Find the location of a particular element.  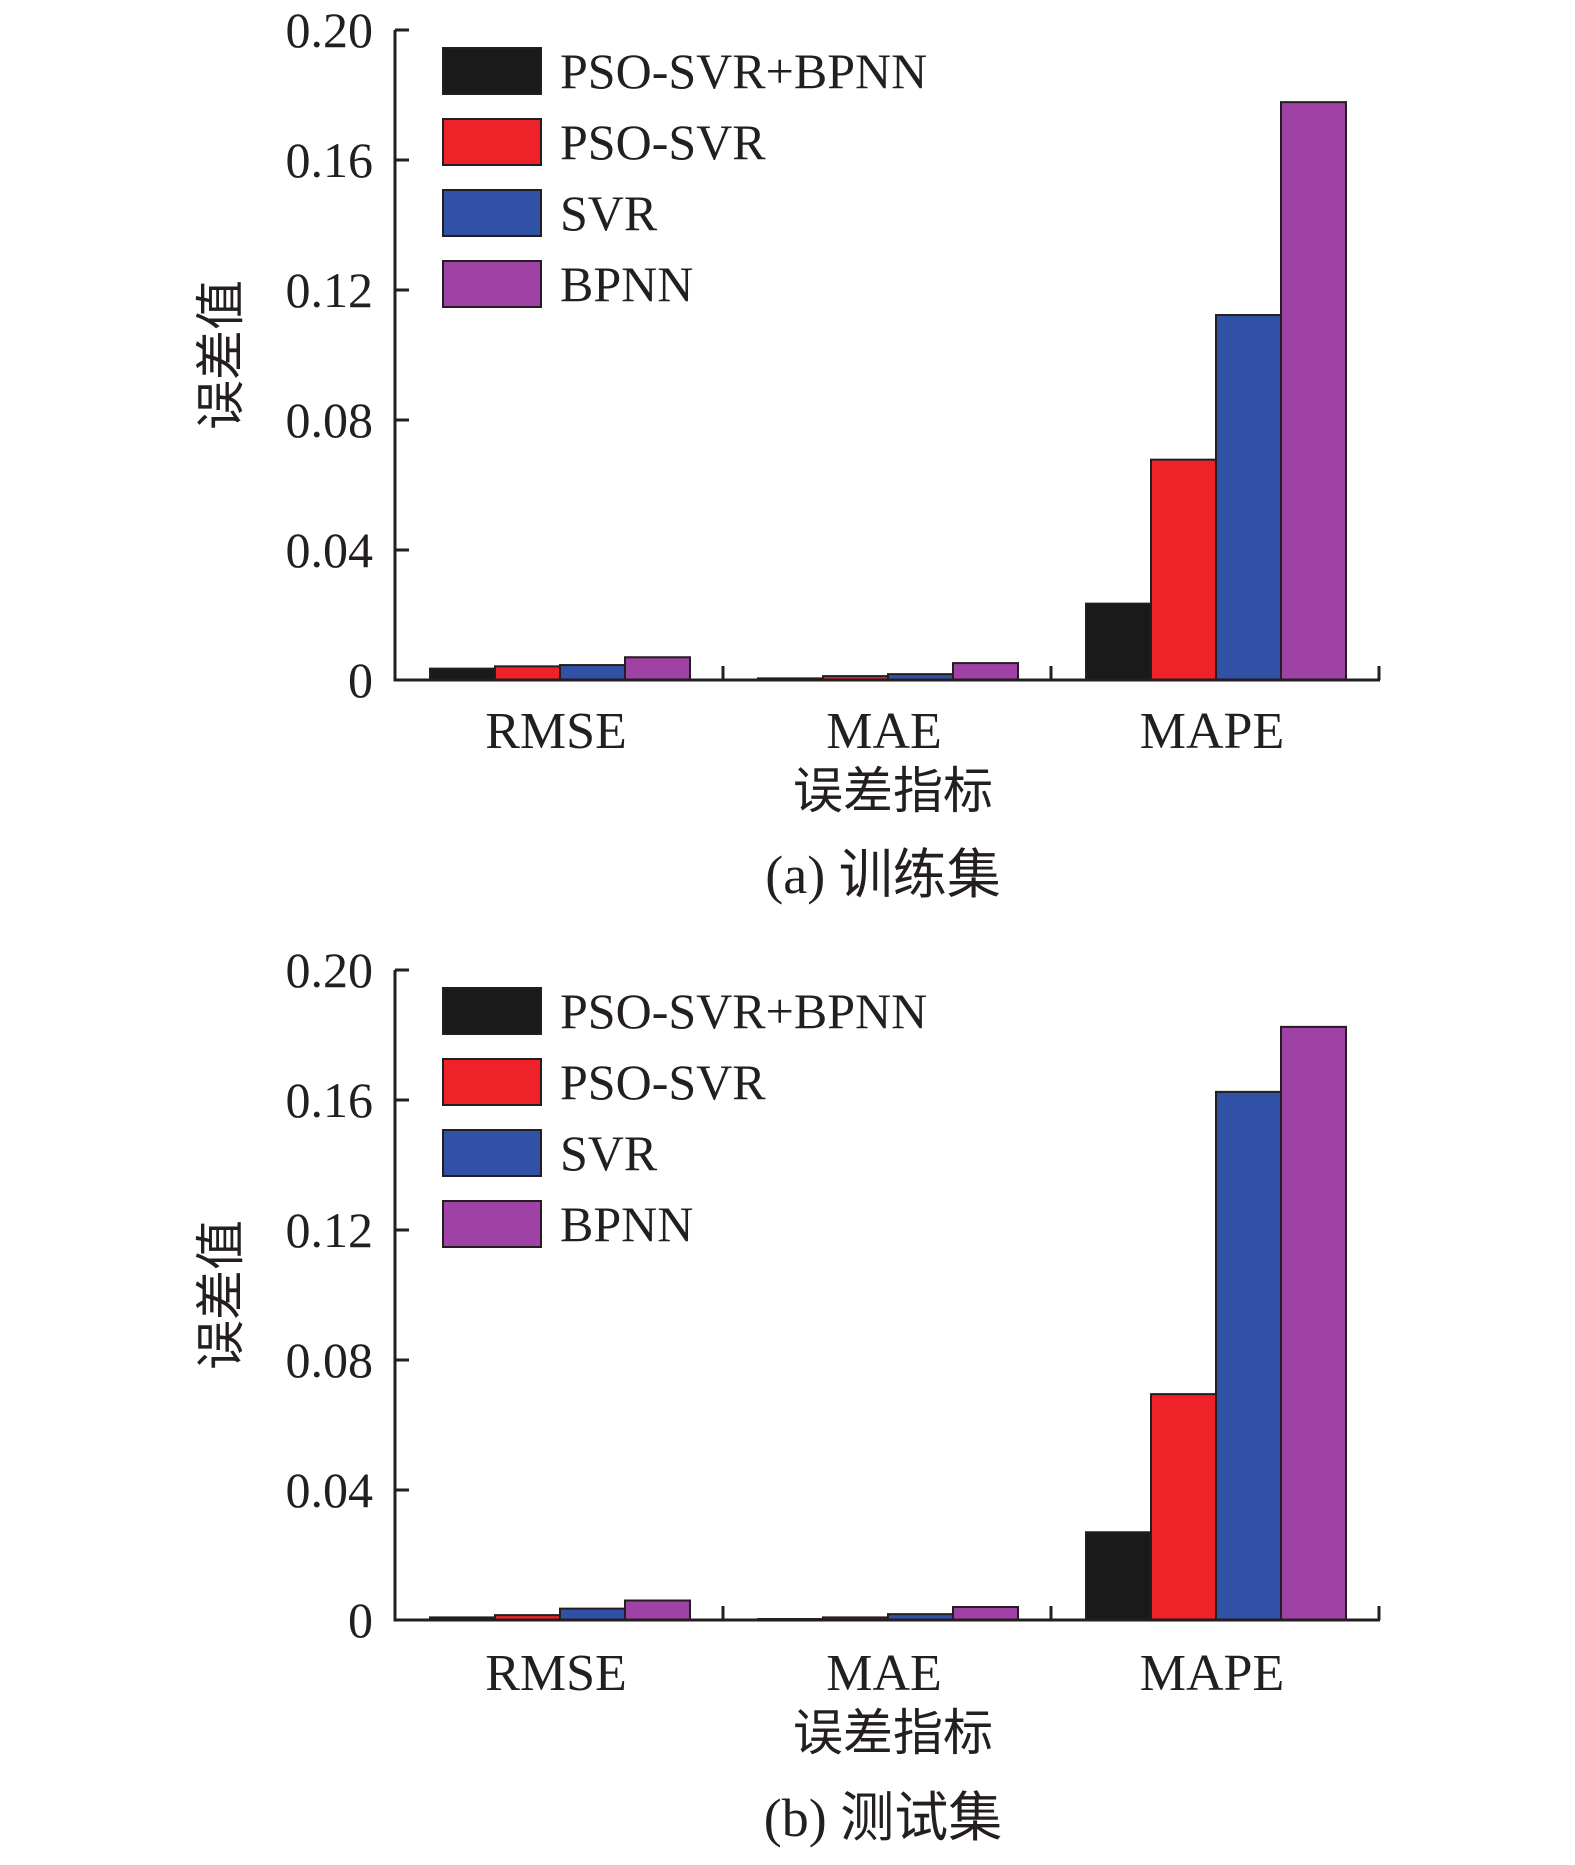

chart-caption: (b) 测试集 is located at coordinates (883, 1818).